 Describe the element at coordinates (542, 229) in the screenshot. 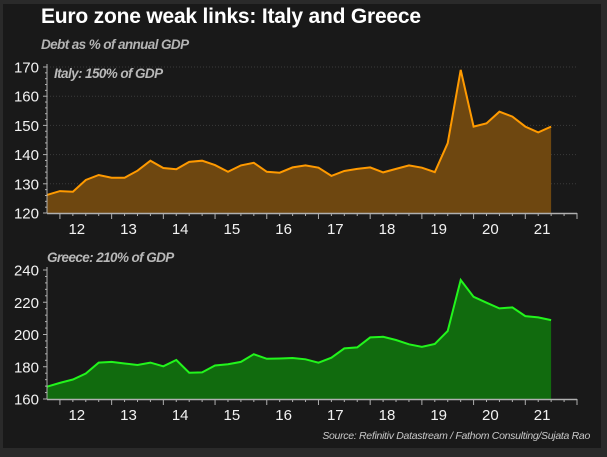

I see `italy-x-tick-label: 21` at that location.